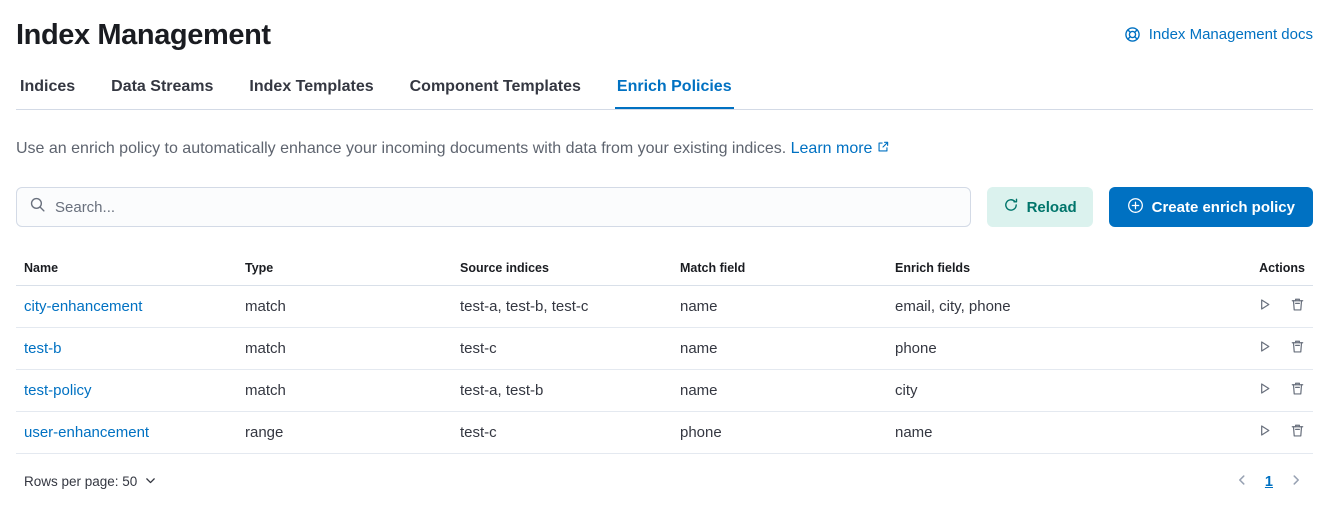 The image size is (1333, 519). I want to click on lifebuoy-icon, so click(1132, 34).